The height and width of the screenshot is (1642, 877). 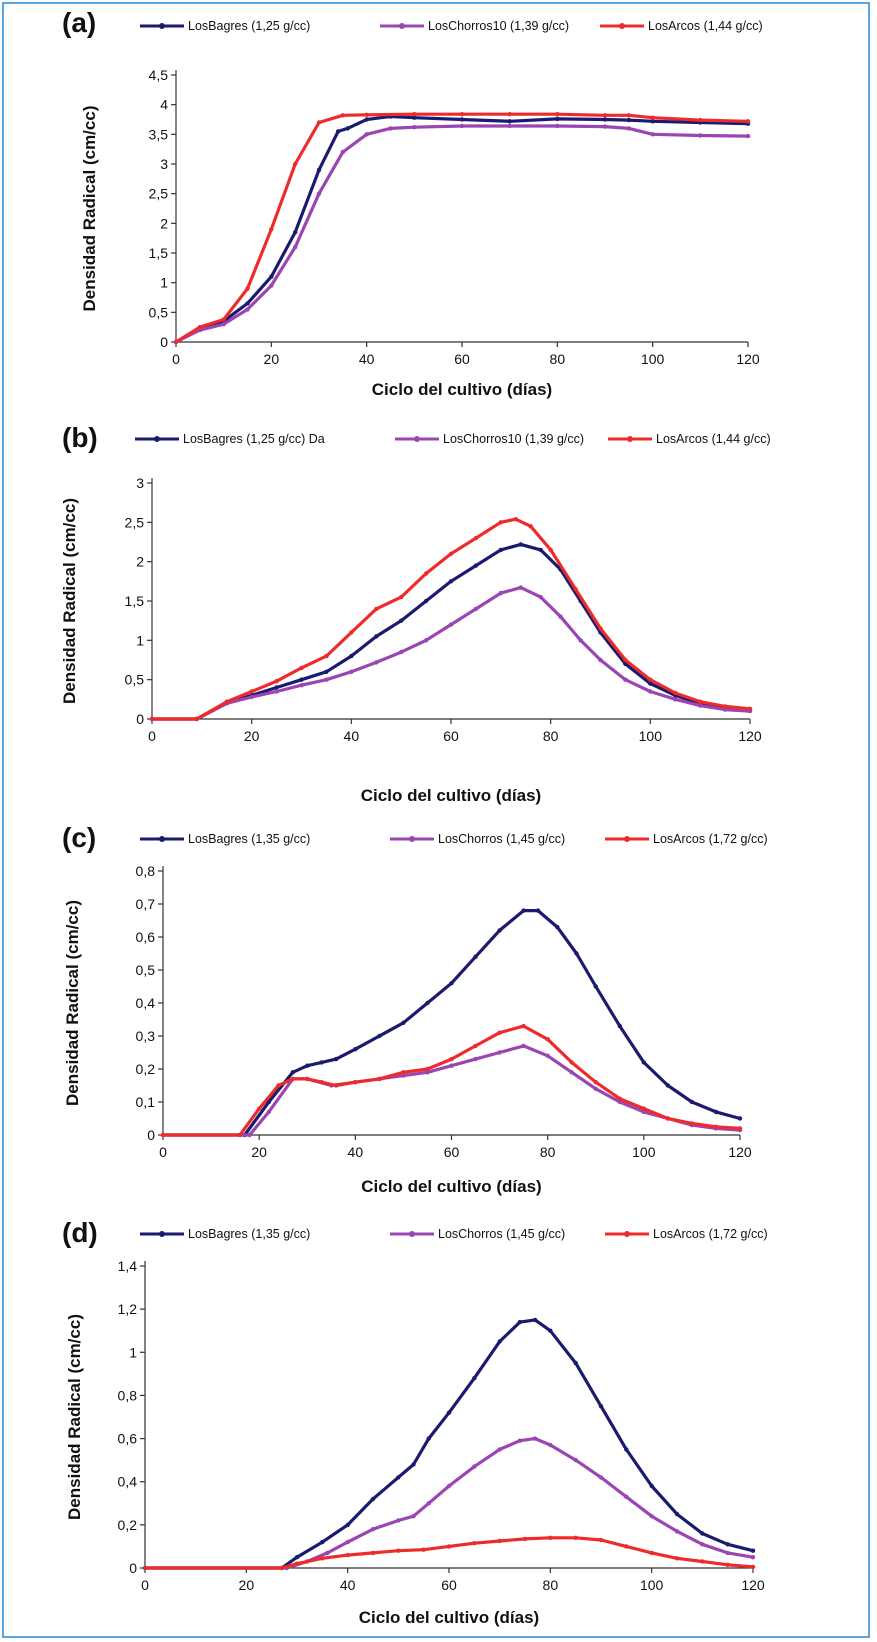 What do you see at coordinates (489, 439) in the screenshot?
I see `legend-entry-2: LosChorros10 (1,39 g/cc)` at bounding box center [489, 439].